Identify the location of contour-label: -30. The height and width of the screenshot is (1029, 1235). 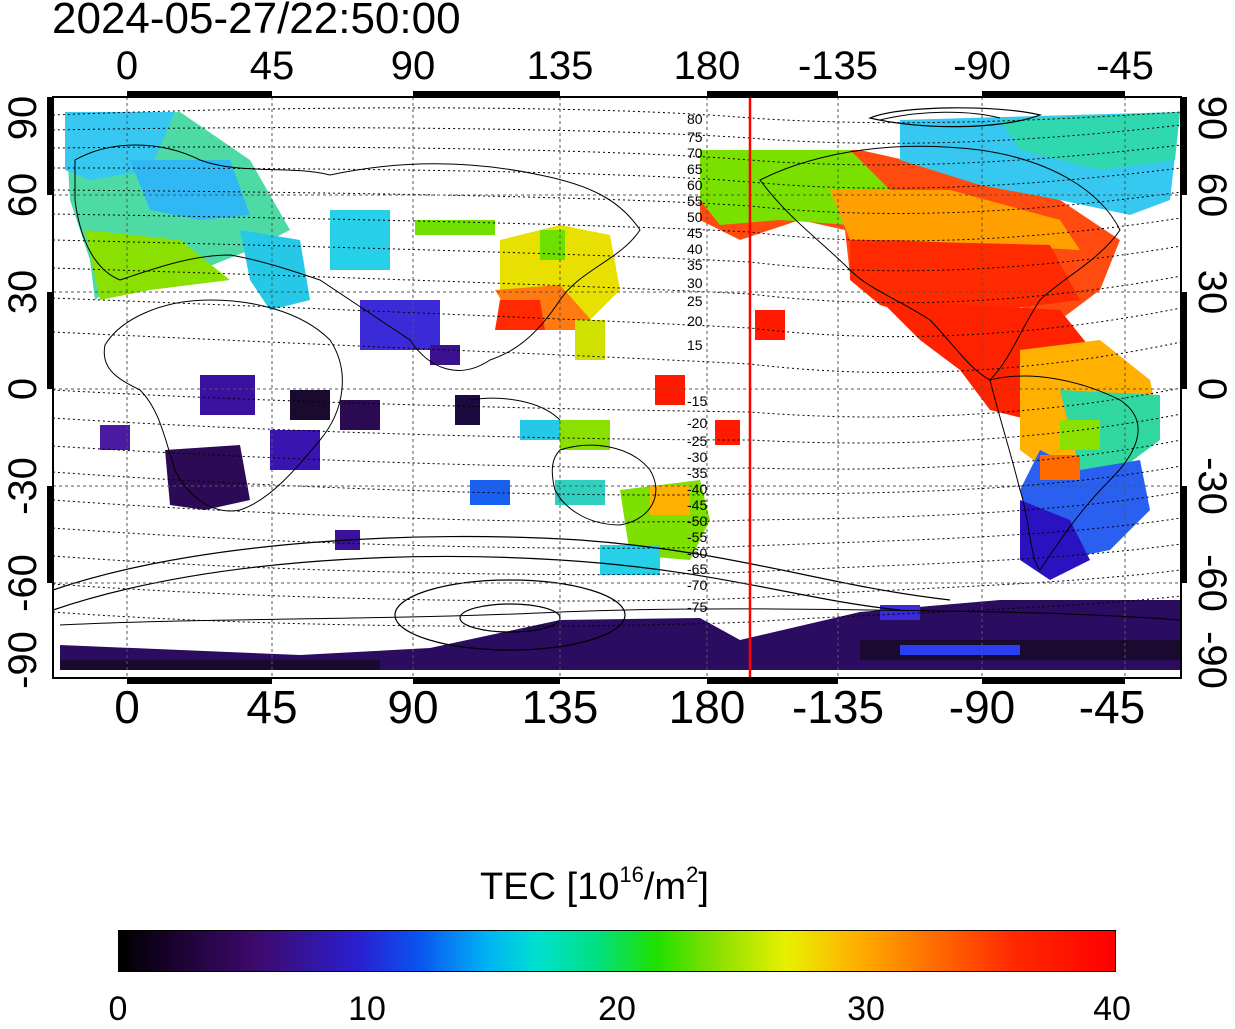
(697, 457).